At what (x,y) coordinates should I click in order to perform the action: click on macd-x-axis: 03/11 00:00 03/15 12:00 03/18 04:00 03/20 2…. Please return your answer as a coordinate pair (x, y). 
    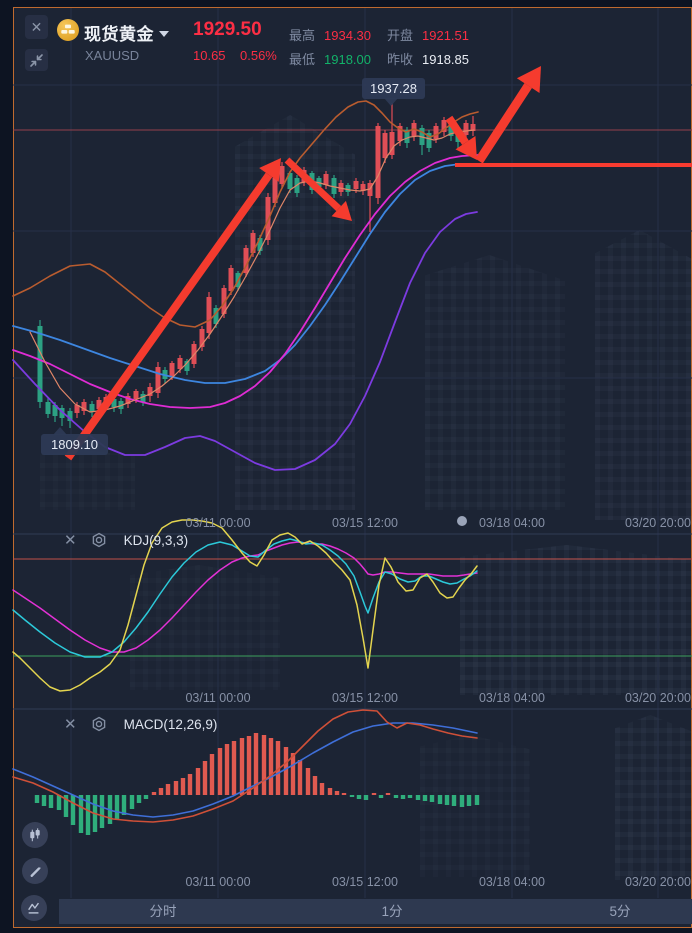
    Looking at the image, I should click on (346, 882).